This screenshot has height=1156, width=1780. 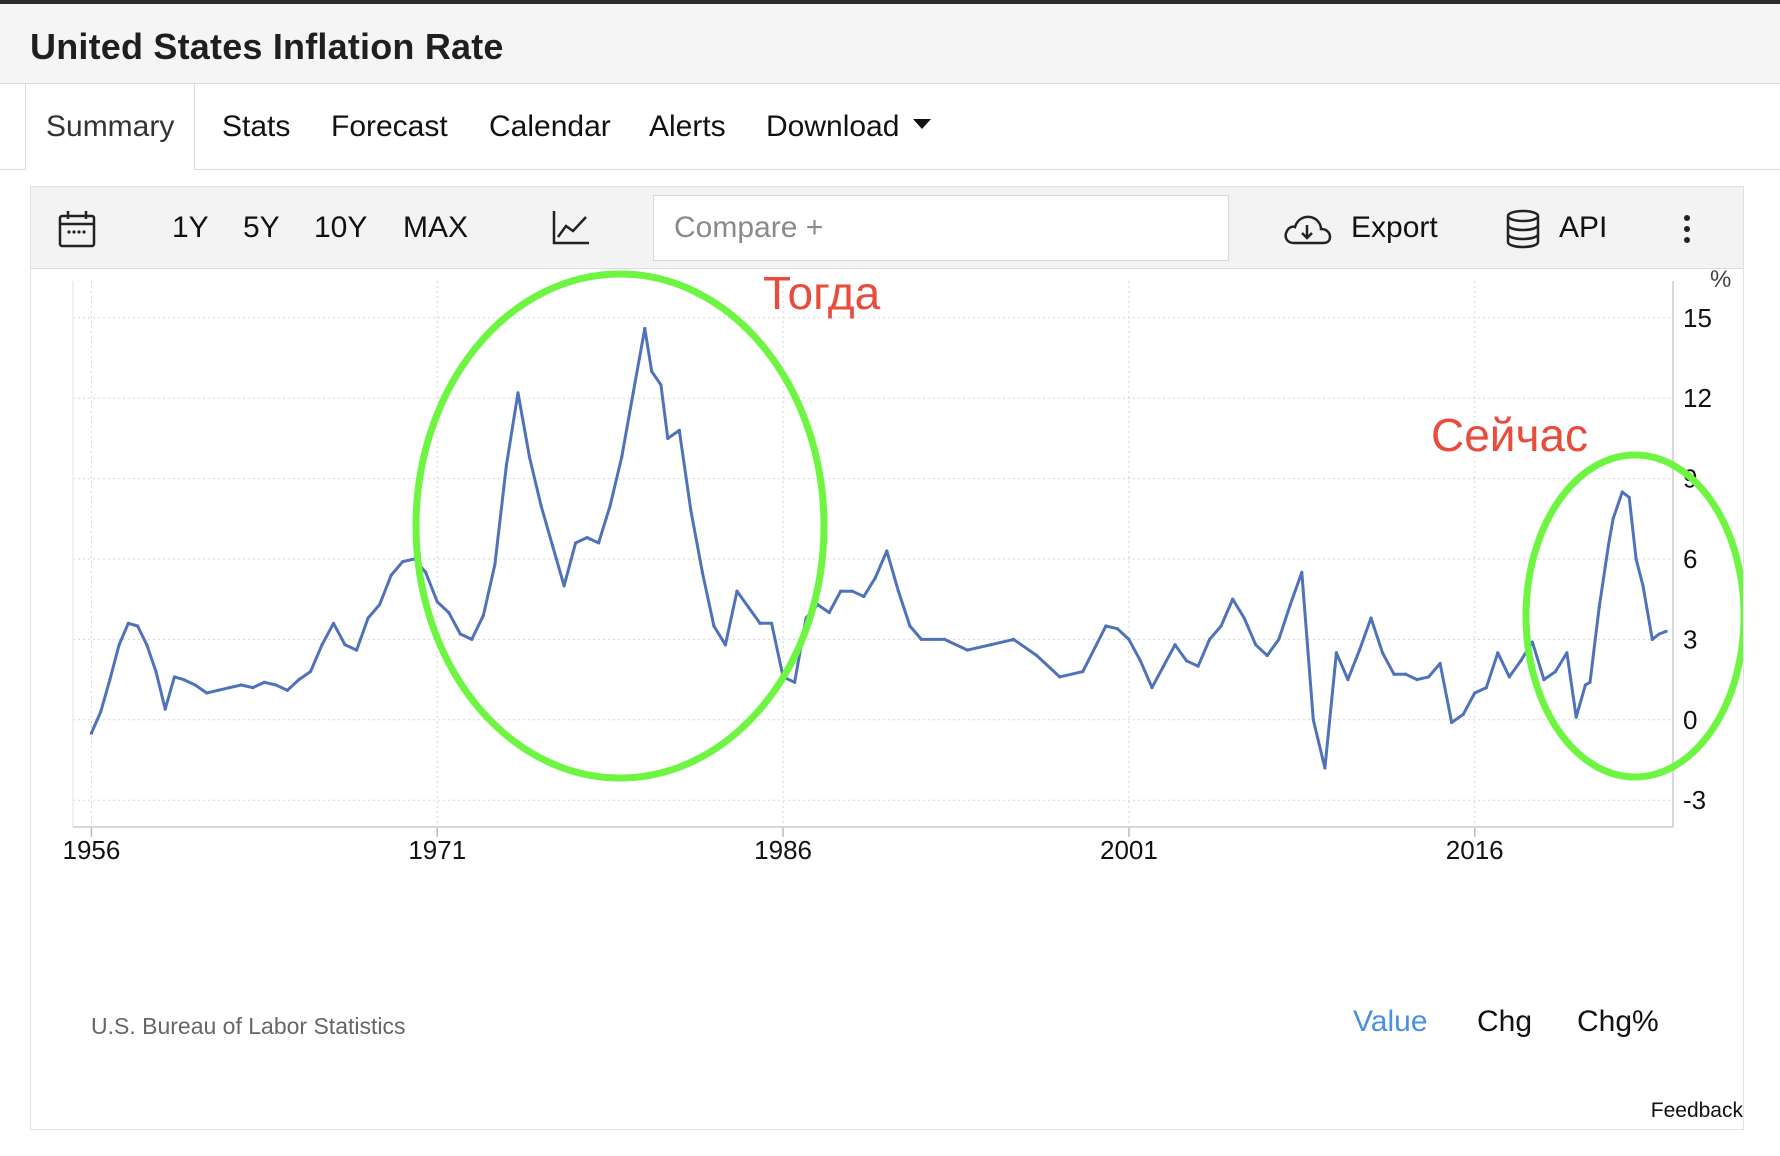 What do you see at coordinates (941, 228) in the screenshot?
I see `compare-input` at bounding box center [941, 228].